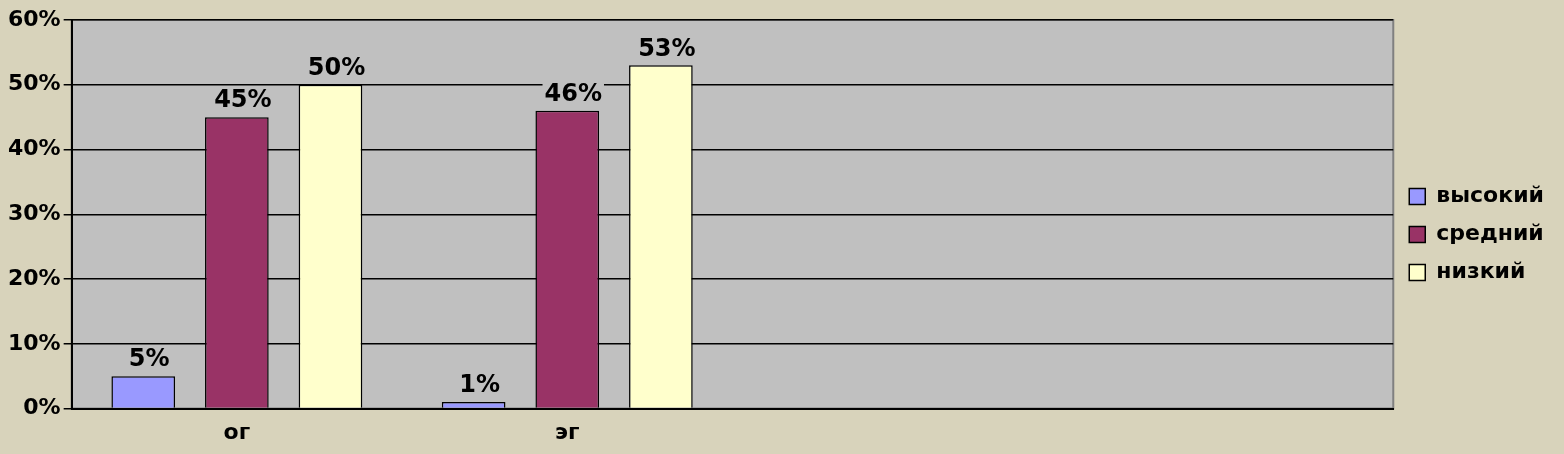 The width and height of the screenshot is (1564, 454). I want to click on data-label: 50%, so click(336, 67).